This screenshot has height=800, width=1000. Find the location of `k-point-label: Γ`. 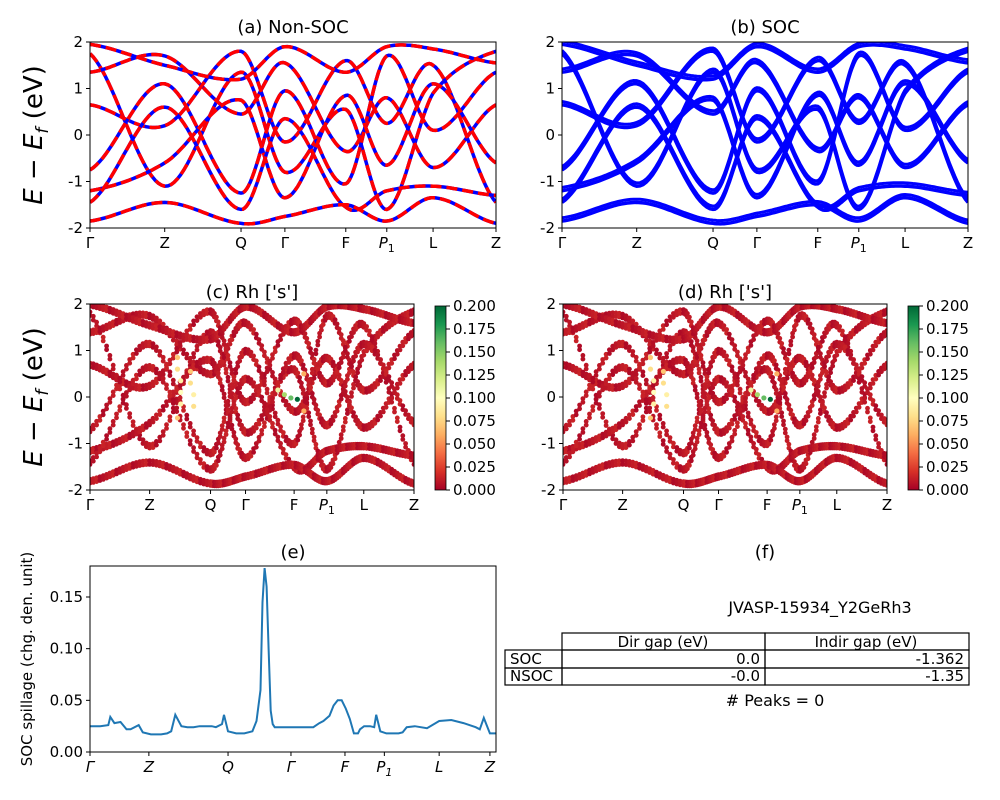

k-point-label: Γ is located at coordinates (91, 767).